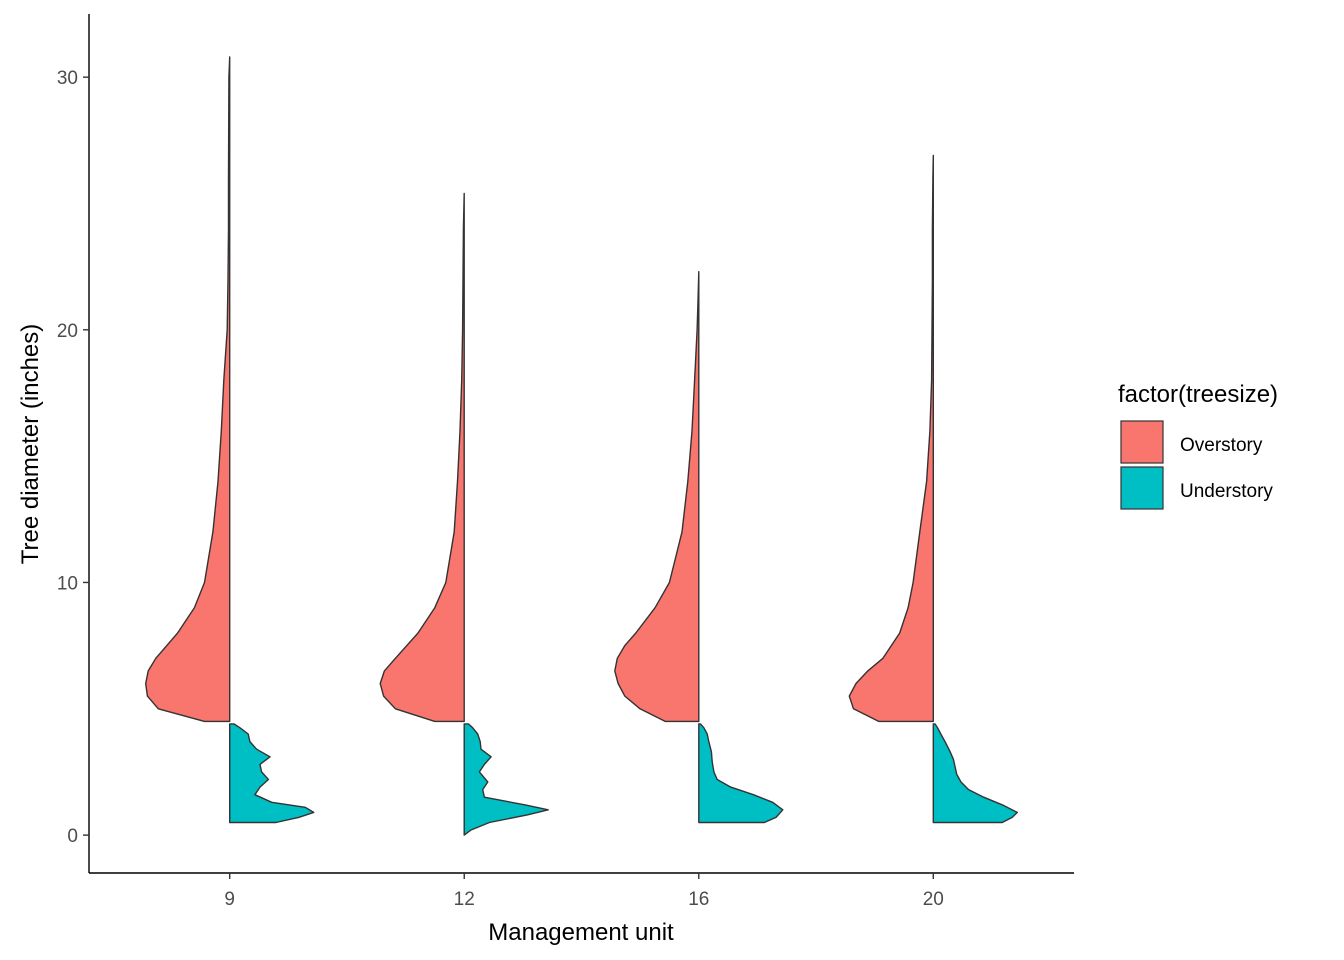  I want to click on x-tick-label-9: 9, so click(229, 899).